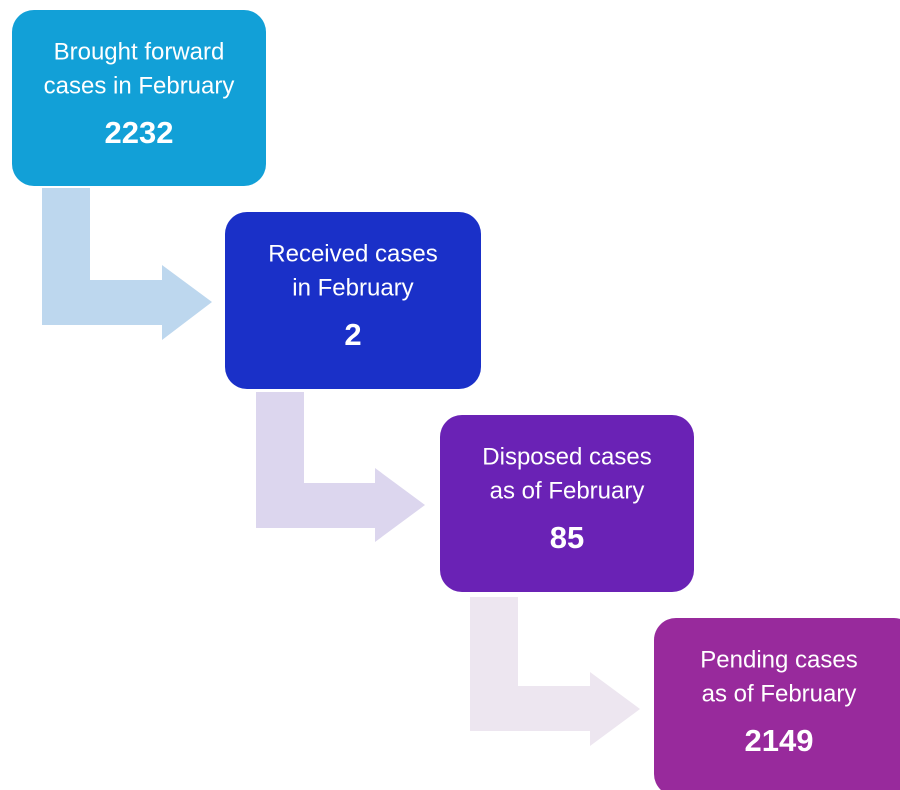 The width and height of the screenshot is (900, 790). What do you see at coordinates (778, 659) in the screenshot?
I see `step-label: Pending cases` at bounding box center [778, 659].